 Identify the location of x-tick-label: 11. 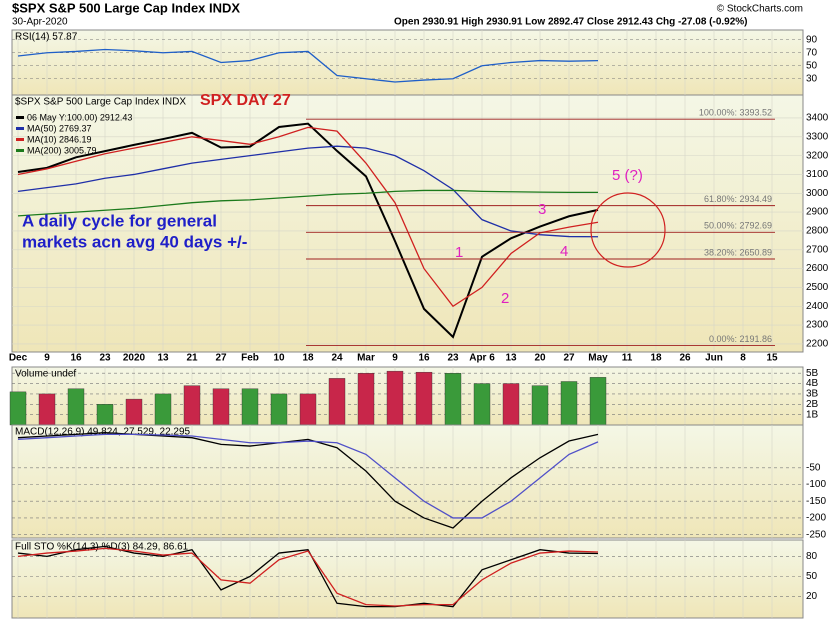
(627, 358).